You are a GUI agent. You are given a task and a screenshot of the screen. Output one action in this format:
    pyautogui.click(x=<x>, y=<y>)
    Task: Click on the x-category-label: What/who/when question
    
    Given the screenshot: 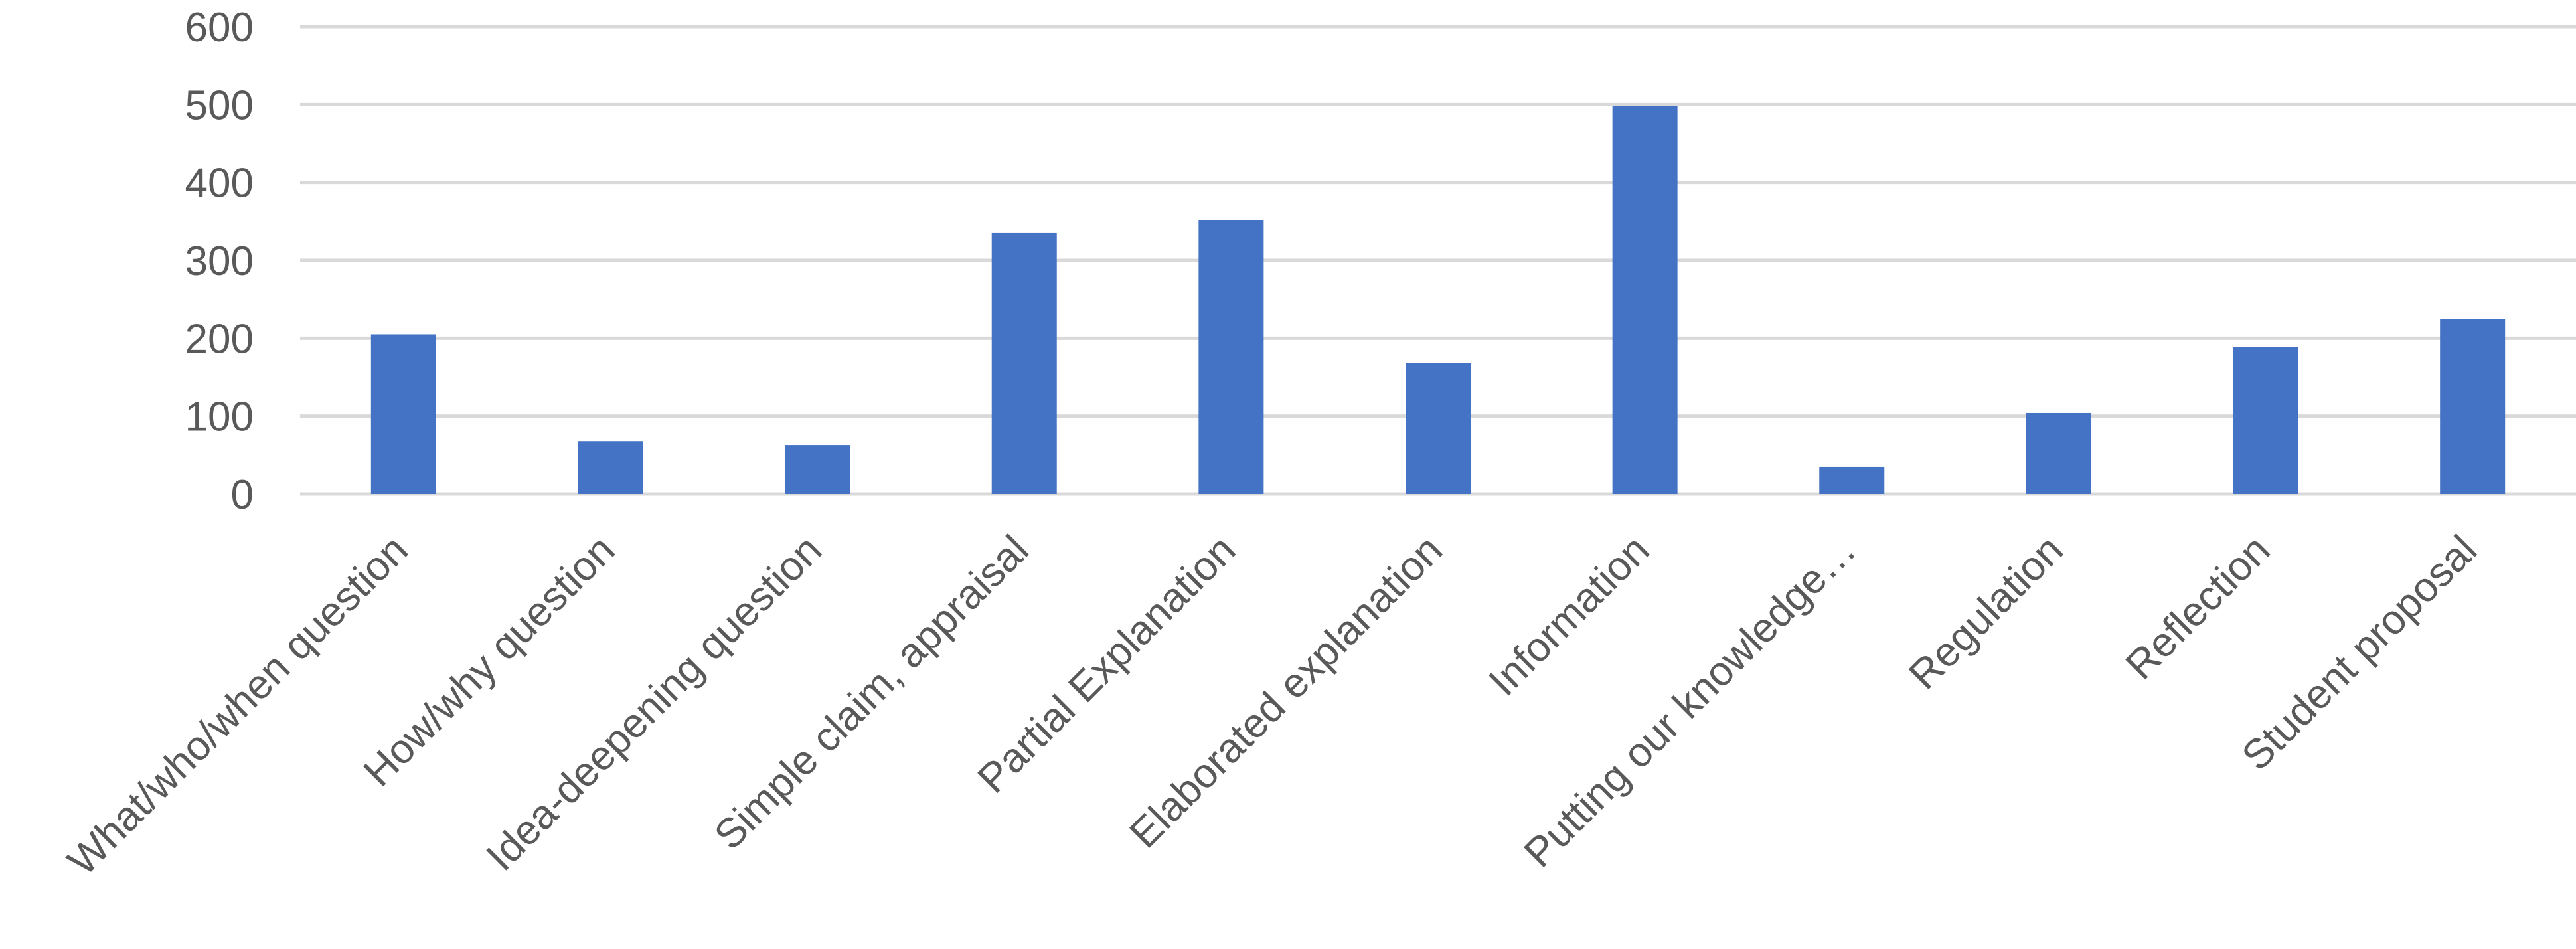 What is the action you would take?
    pyautogui.click(x=238, y=706)
    